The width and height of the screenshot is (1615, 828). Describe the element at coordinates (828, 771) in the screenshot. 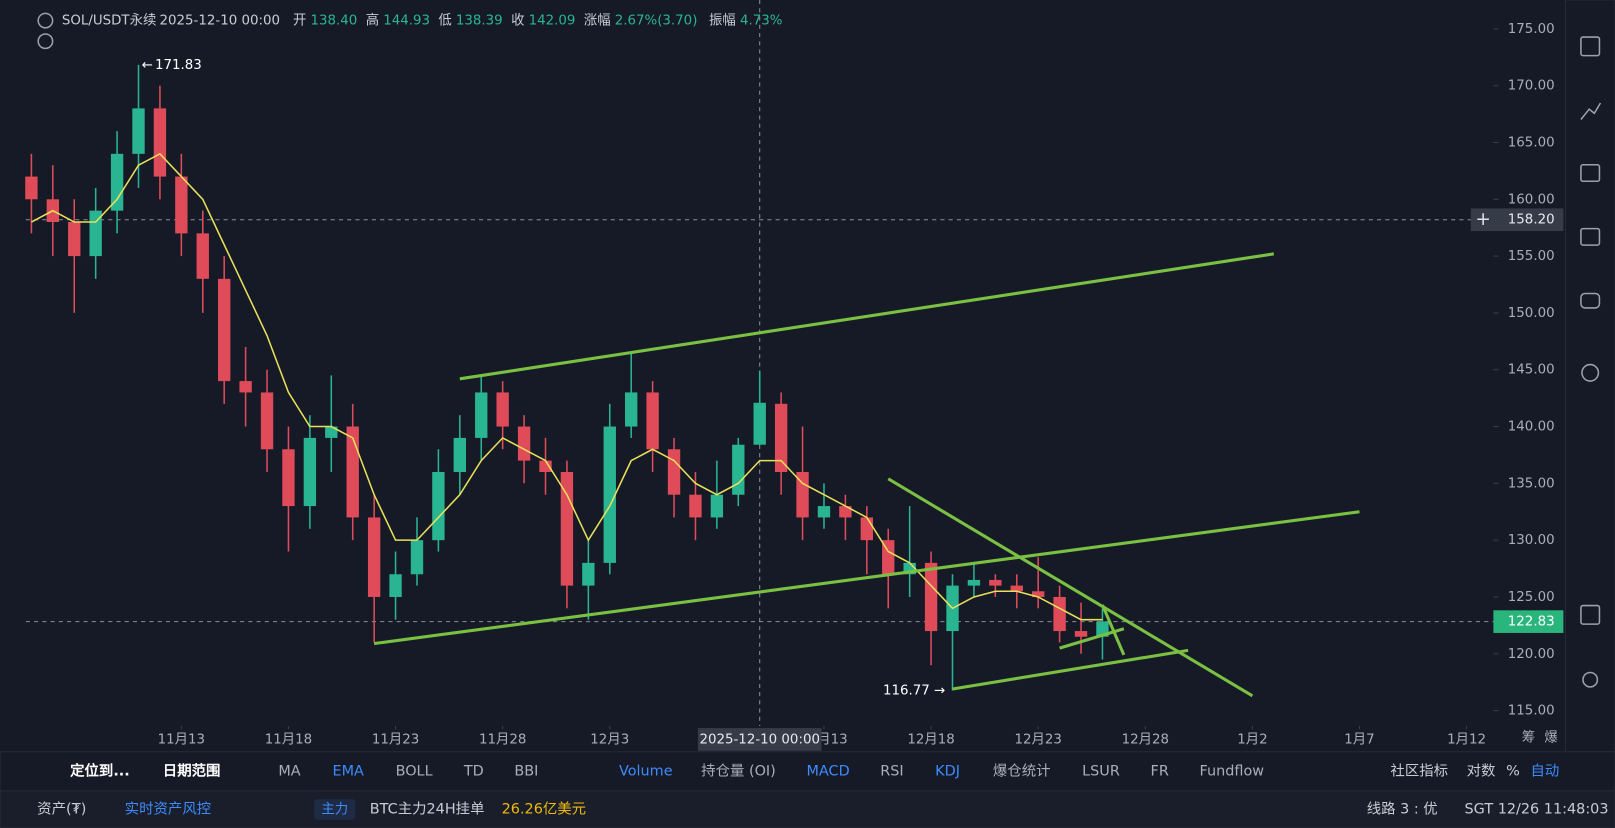

I see `indicator-button: MACD` at that location.